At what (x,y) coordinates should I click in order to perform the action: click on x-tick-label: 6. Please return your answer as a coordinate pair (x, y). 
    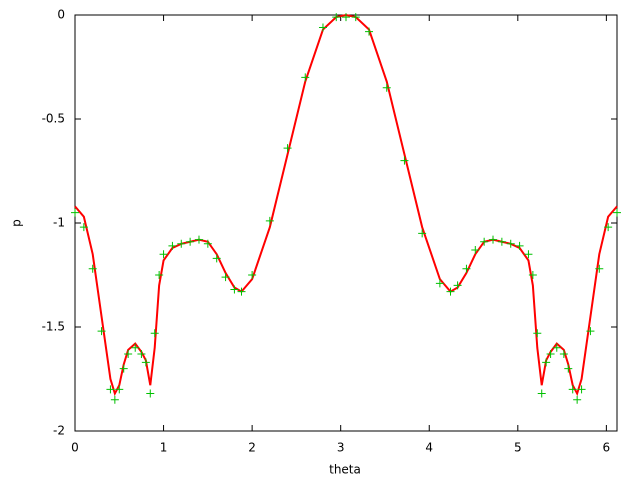
    Looking at the image, I should click on (607, 448).